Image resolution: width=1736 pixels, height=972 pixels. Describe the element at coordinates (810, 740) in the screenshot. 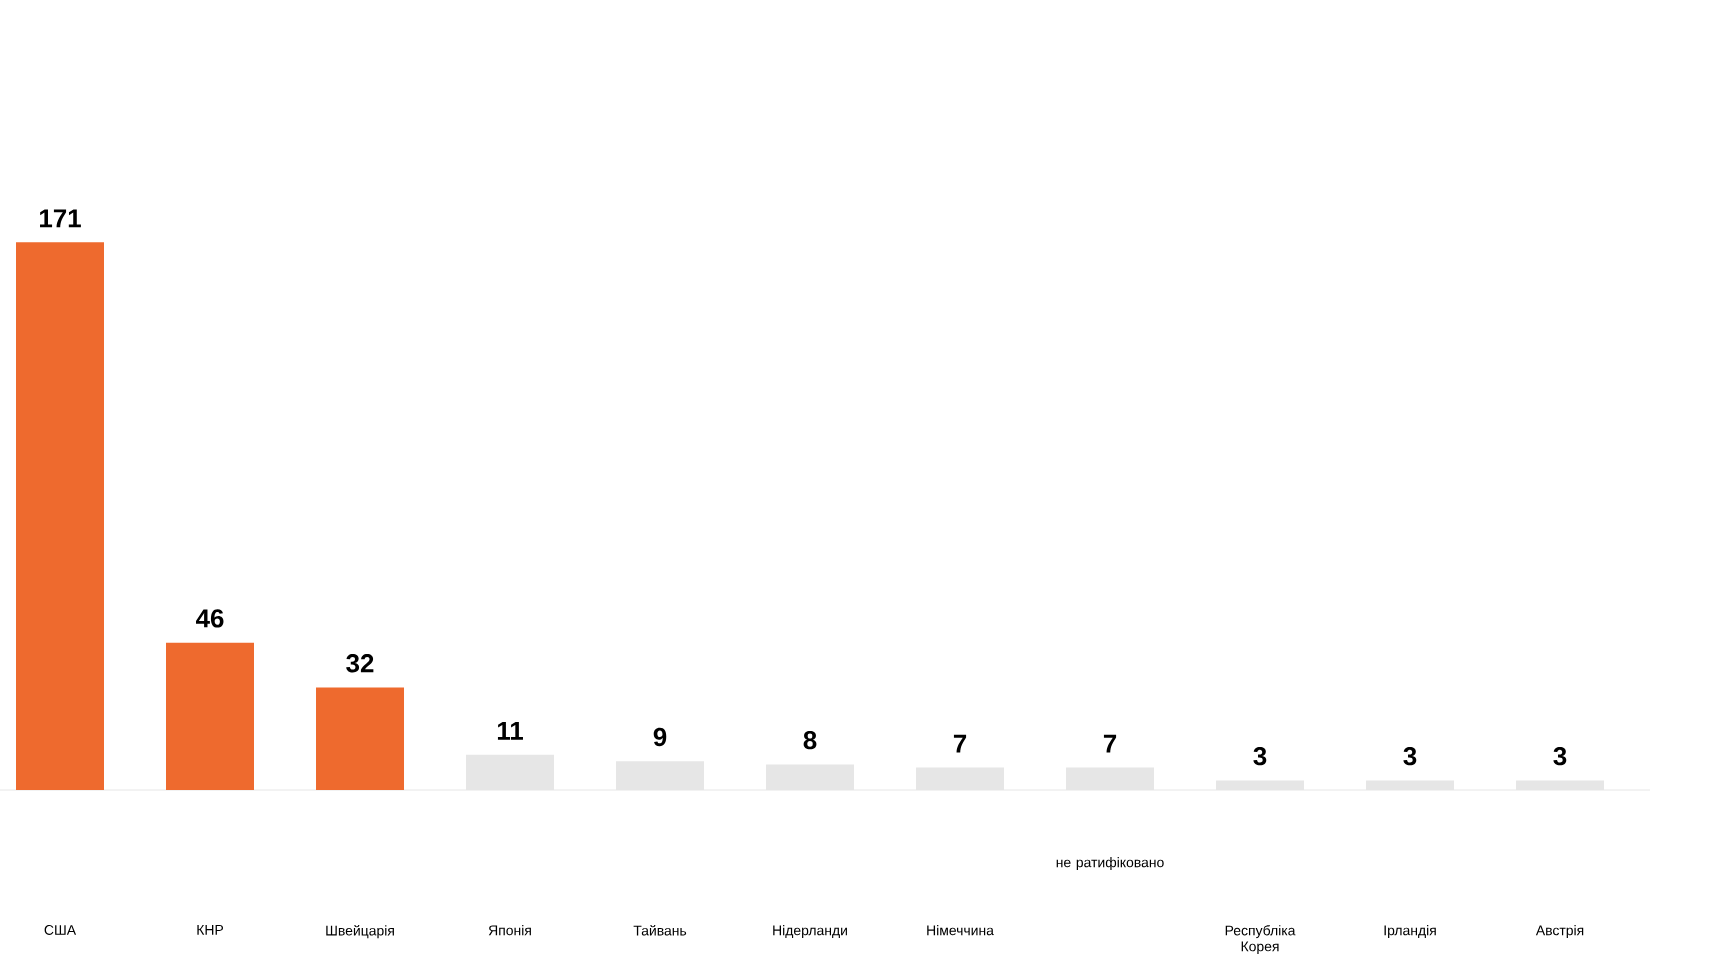

I see `data-label: 8` at that location.